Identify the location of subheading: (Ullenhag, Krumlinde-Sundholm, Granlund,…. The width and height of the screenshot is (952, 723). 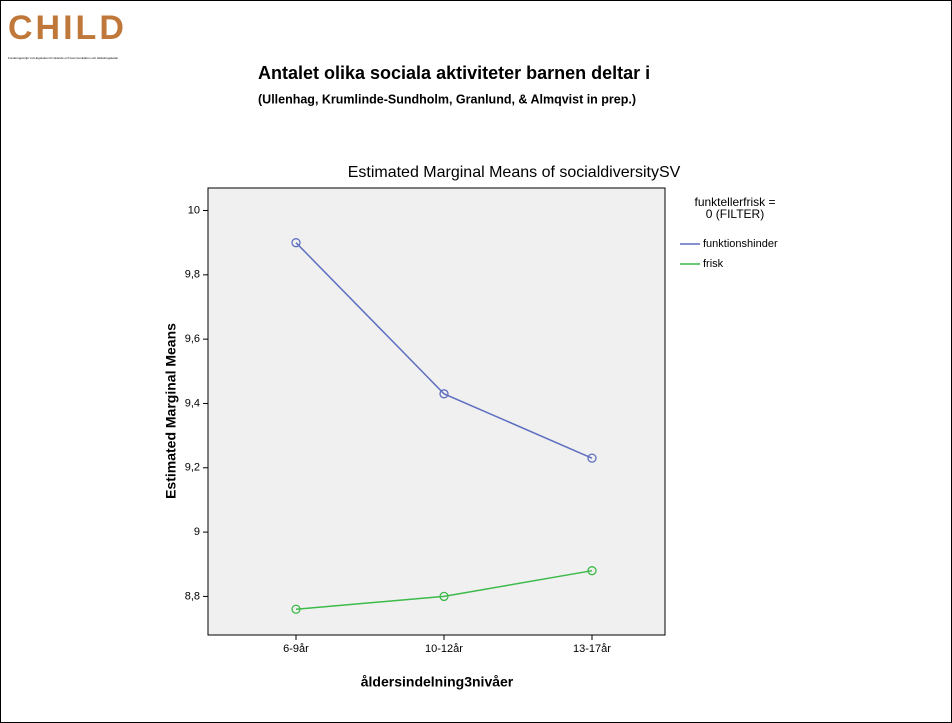
(447, 99).